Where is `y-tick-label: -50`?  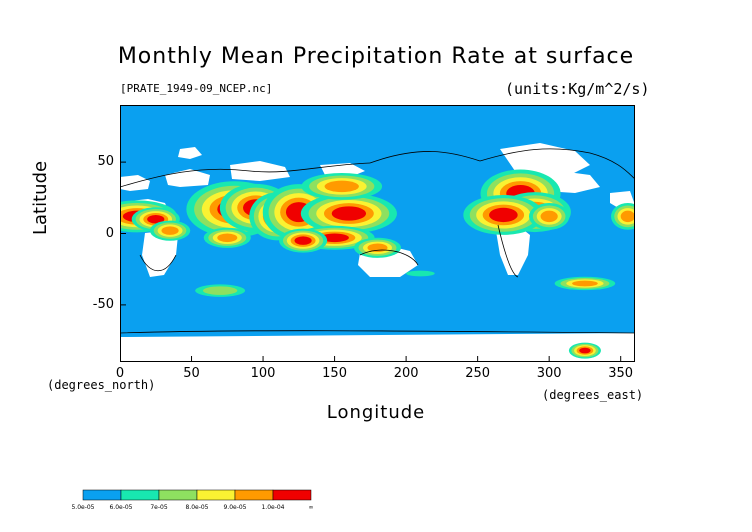 y-tick-label: -50 is located at coordinates (103, 304).